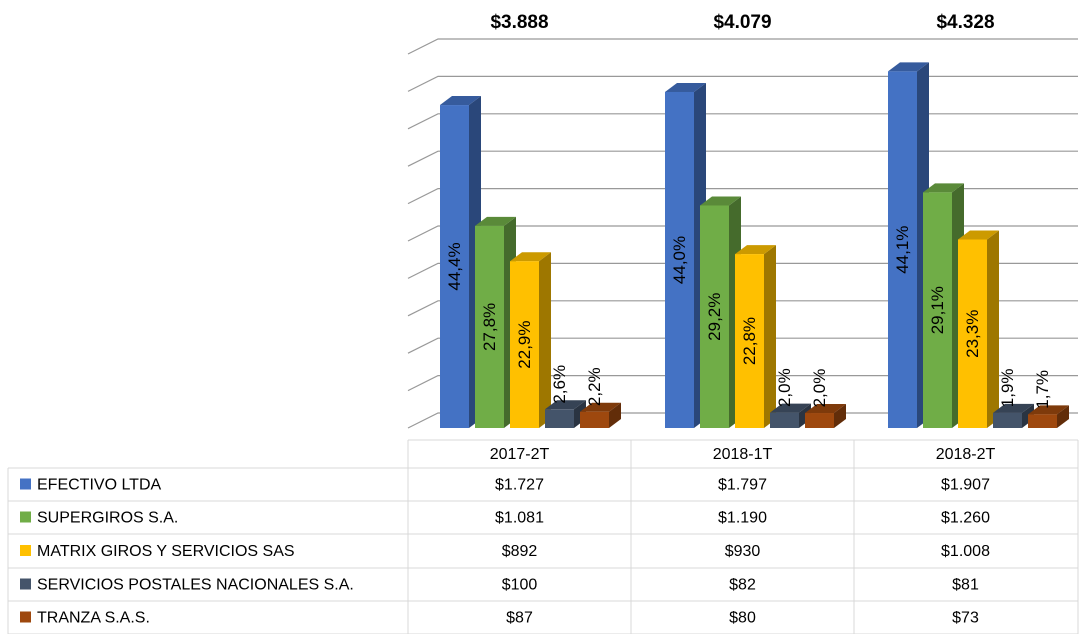 The width and height of the screenshot is (1089, 639). What do you see at coordinates (594, 386) in the screenshot?
I see `share-label: 2,2%` at bounding box center [594, 386].